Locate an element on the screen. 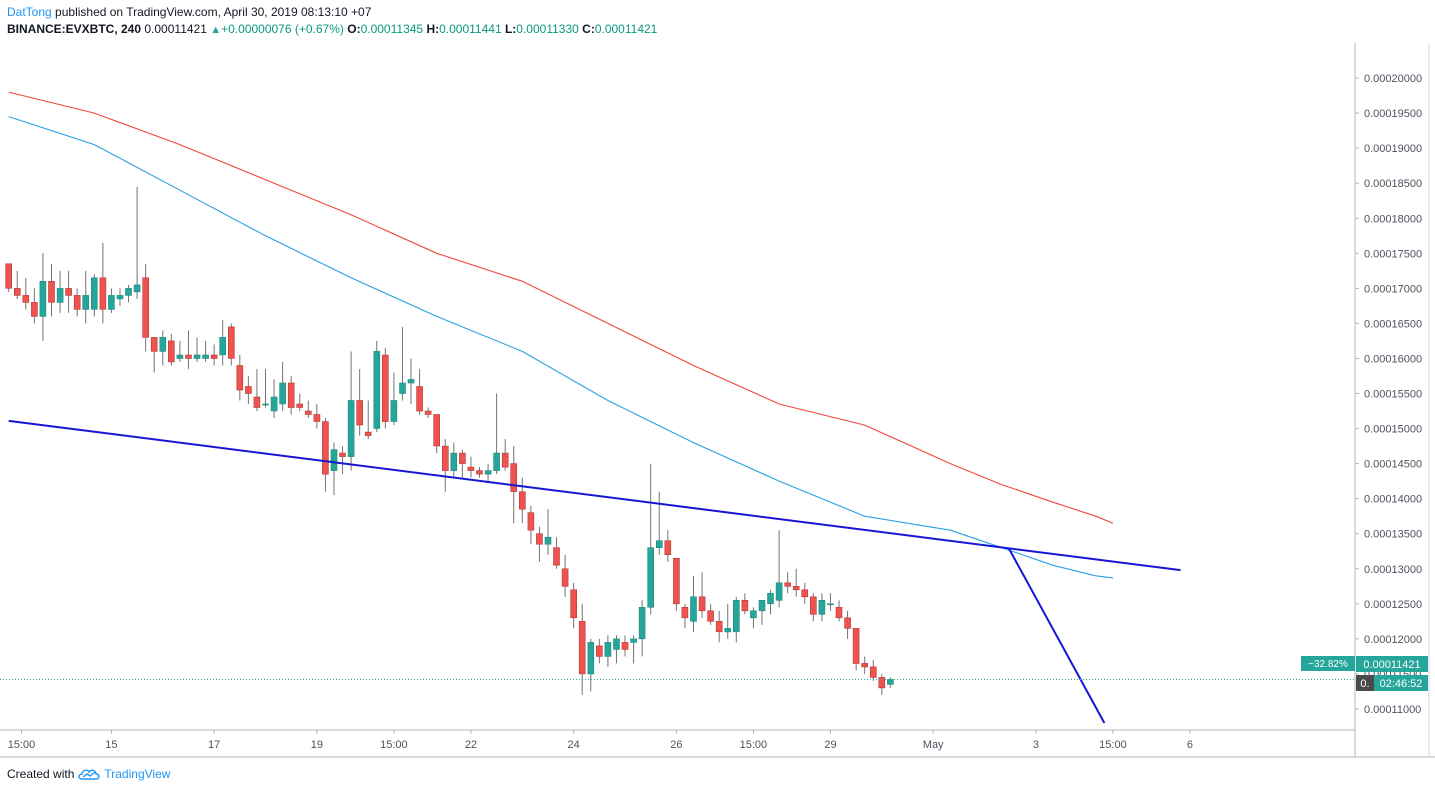  price-tick-label: 0.00018500 is located at coordinates (1393, 184).